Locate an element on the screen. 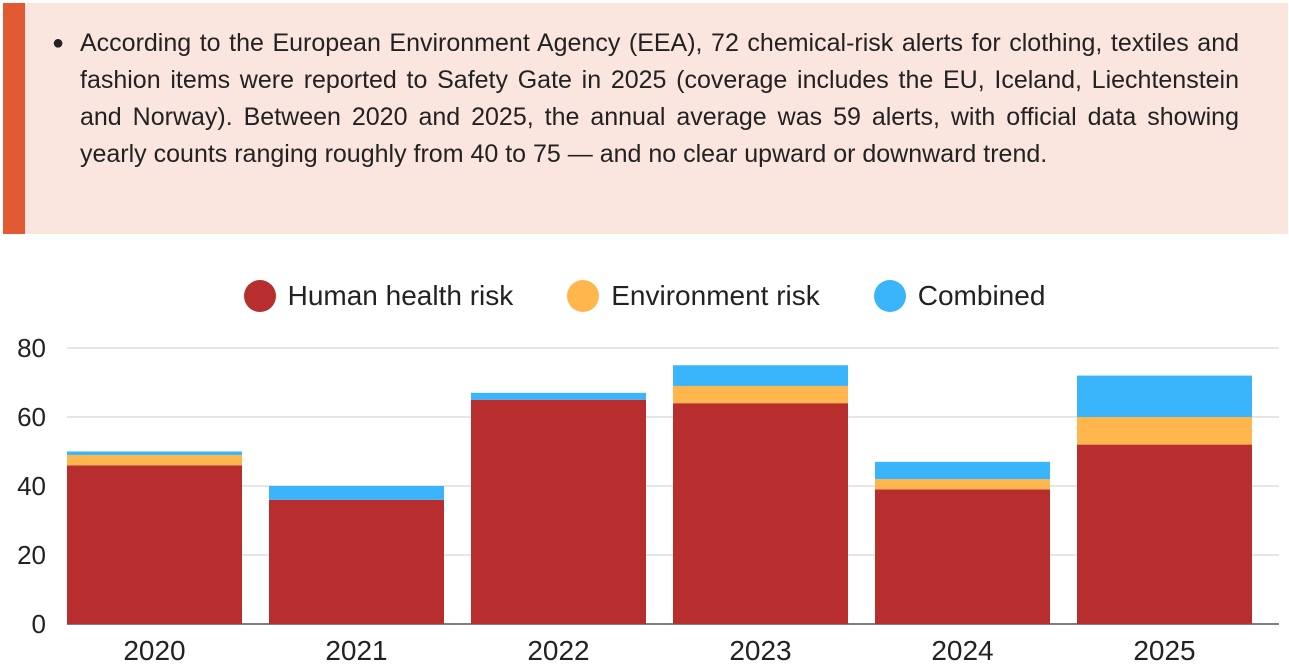 The height and width of the screenshot is (671, 1289). y-tick-label: 0 is located at coordinates (39, 624).